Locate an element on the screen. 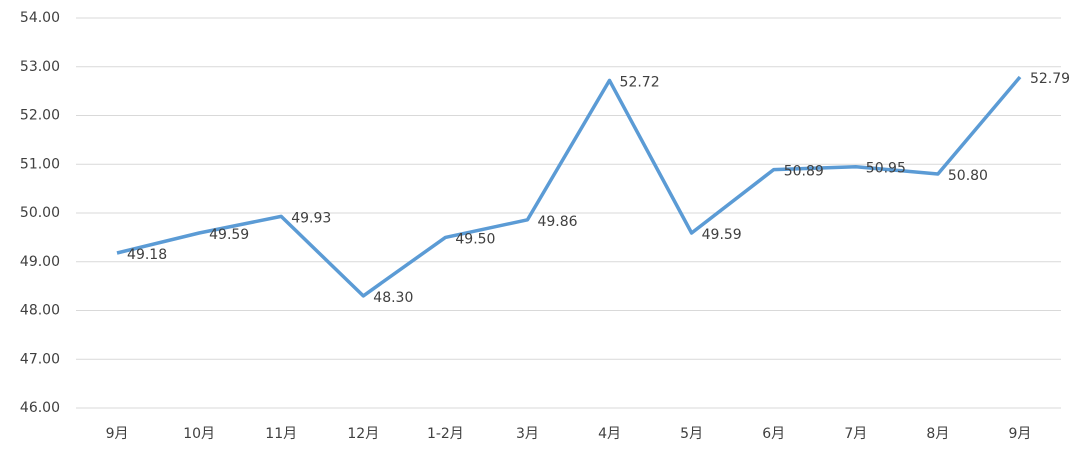 The width and height of the screenshot is (1080, 455). x-tick-label: 6月 is located at coordinates (773, 434).